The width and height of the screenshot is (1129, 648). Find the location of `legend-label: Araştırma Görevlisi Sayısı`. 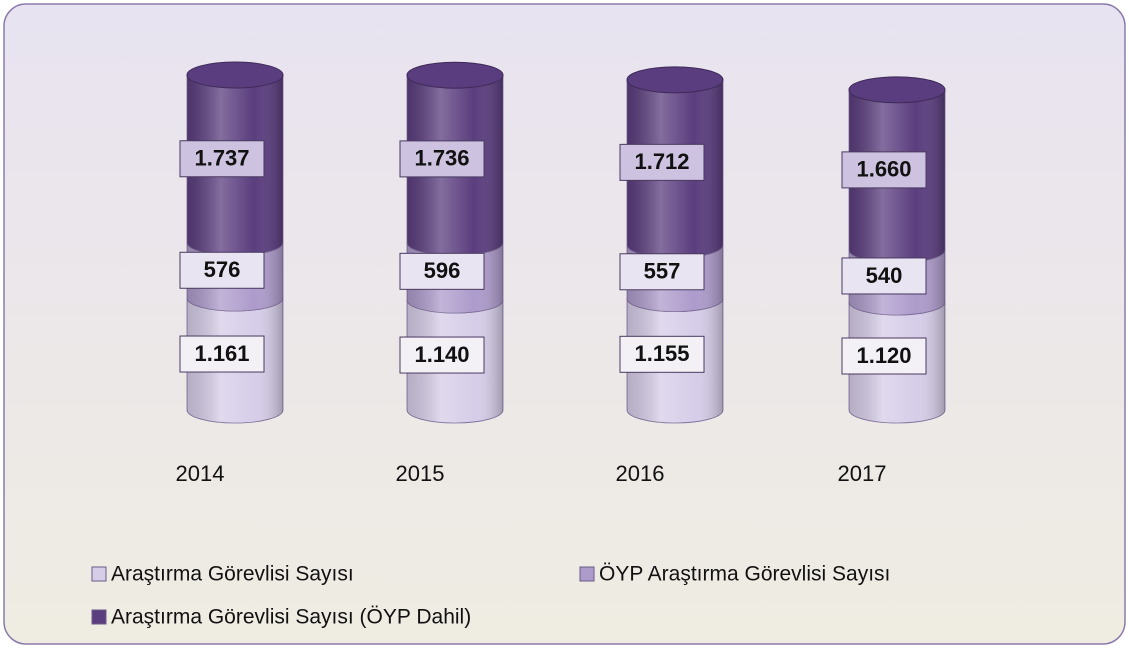

legend-label: Araştırma Görevlisi Sayısı is located at coordinates (232, 574).